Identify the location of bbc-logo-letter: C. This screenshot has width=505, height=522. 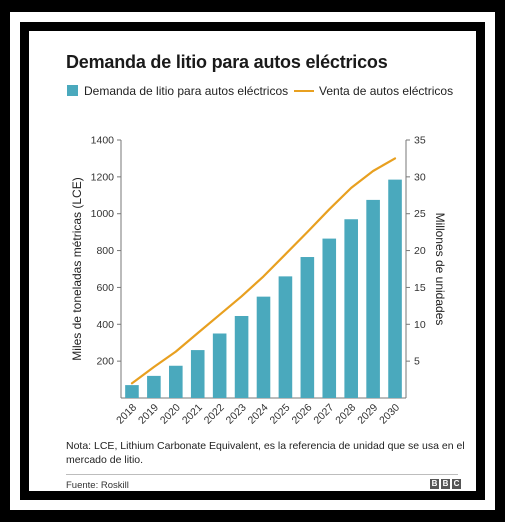
(456, 484).